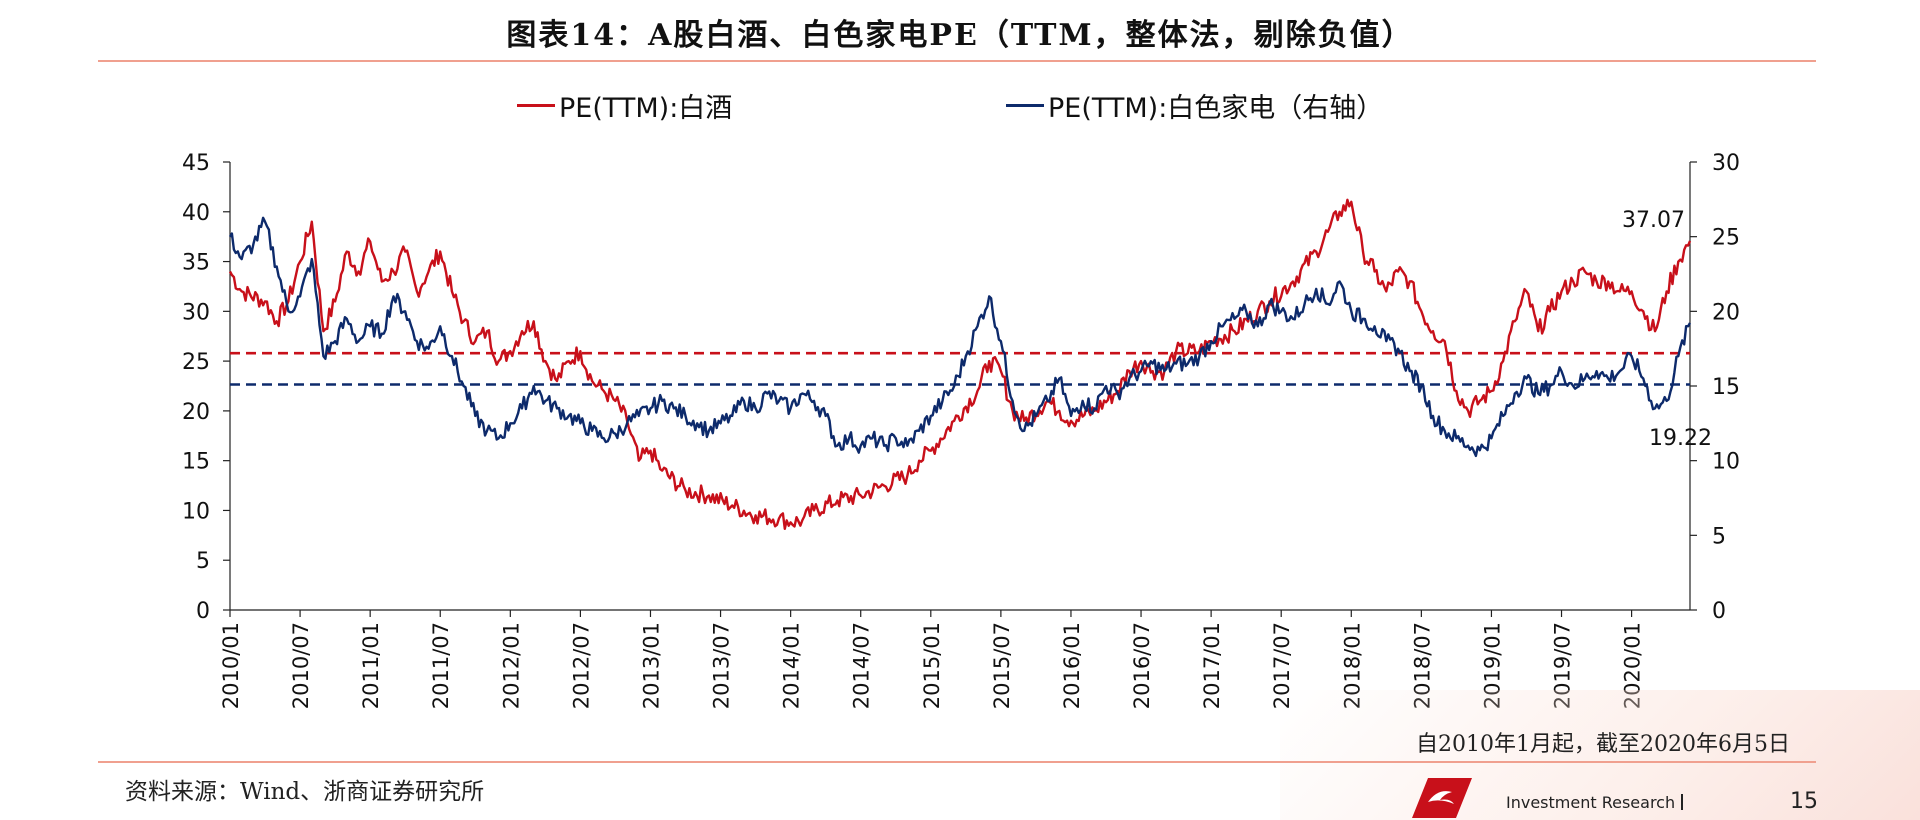 The image size is (1920, 820). I want to click on title-rule, so click(957, 61).